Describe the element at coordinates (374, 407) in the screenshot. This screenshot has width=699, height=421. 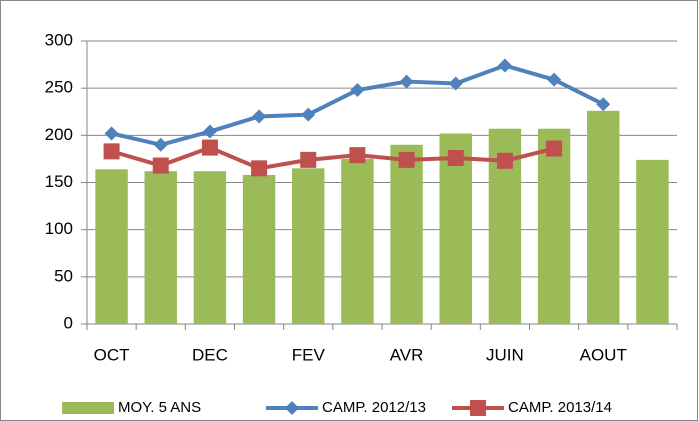
I see `legend-label: CAMP. 2012/13` at that location.